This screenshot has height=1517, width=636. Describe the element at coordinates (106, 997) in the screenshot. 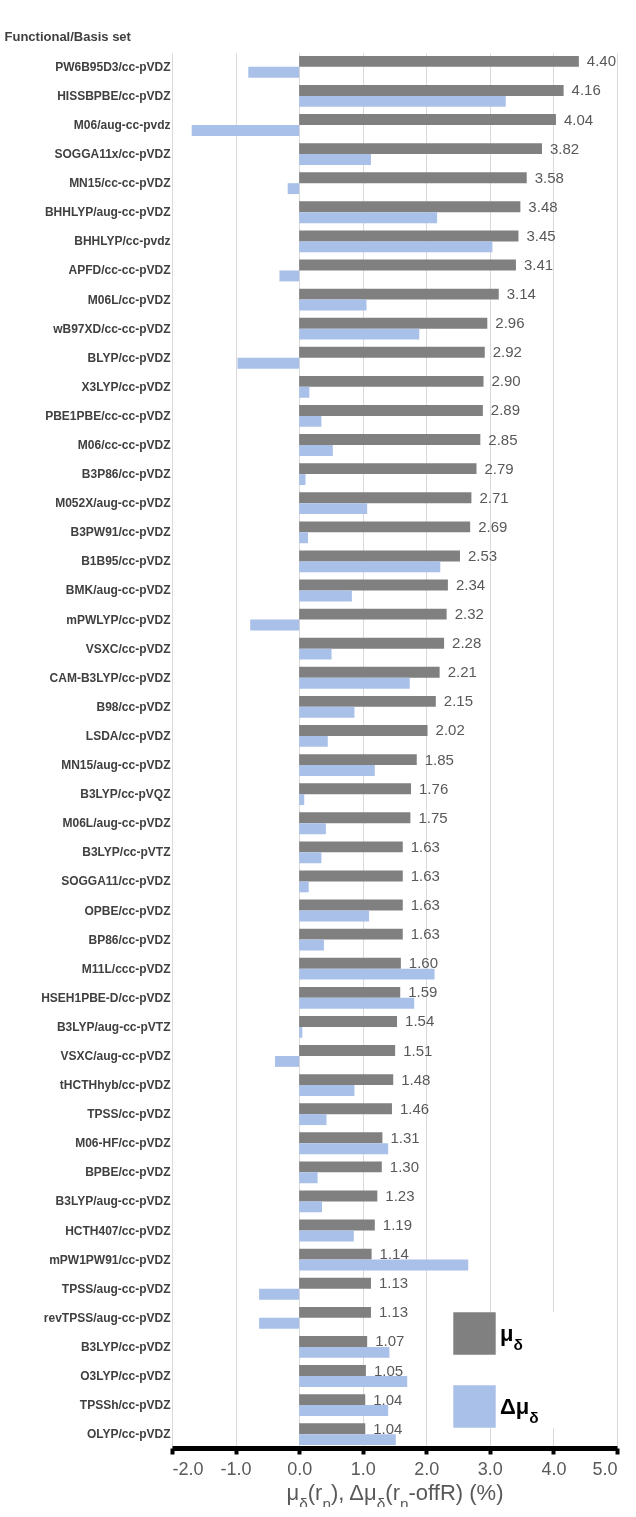

I see `y-tick-label: HSEH1PBE-D/cc-pVDZ` at that location.